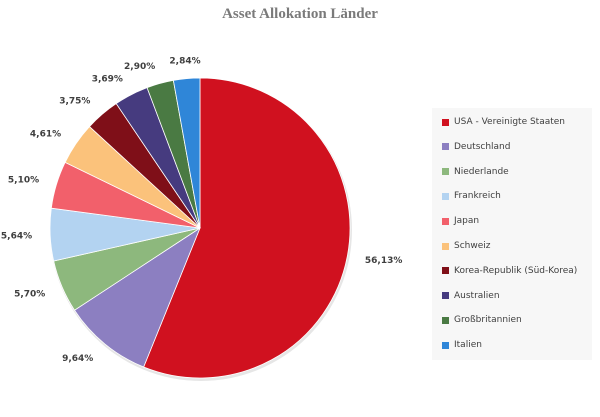  I want to click on legend-item-3: Niederlande, so click(475, 172).